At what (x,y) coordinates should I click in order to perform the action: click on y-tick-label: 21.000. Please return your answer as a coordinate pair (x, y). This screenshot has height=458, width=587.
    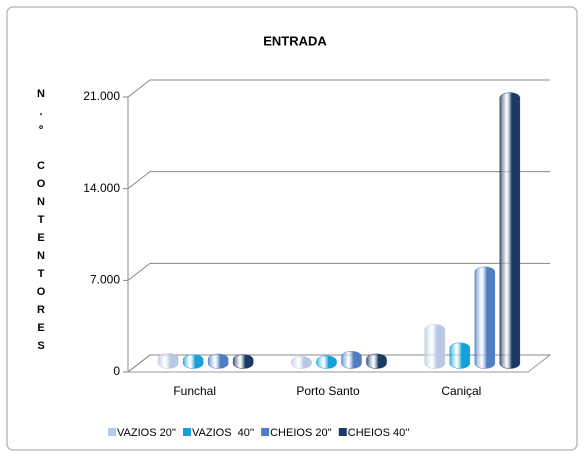
    Looking at the image, I should click on (101, 96).